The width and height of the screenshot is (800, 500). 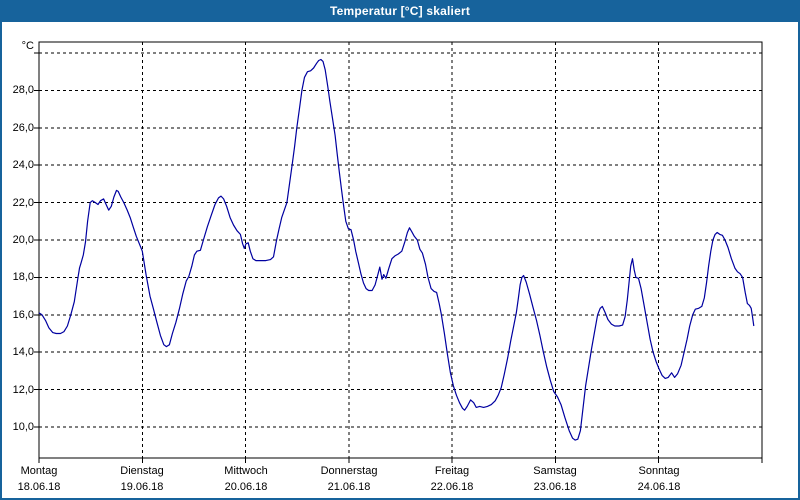 What do you see at coordinates (39, 487) in the screenshot?
I see `day-date-label: 18.06.18` at bounding box center [39, 487].